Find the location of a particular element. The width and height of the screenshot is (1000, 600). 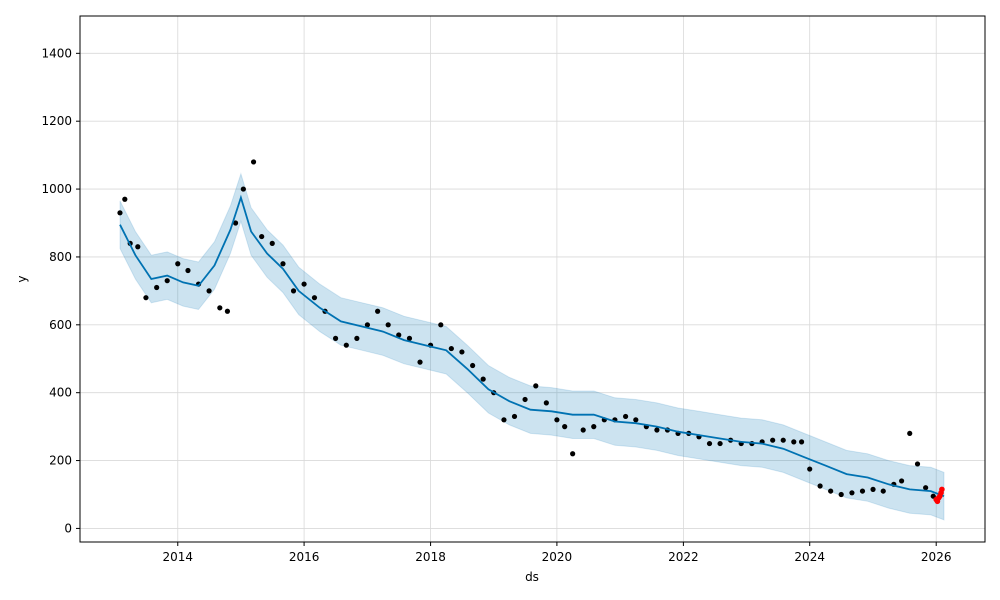

x-axis-label: ds is located at coordinates (532, 577).